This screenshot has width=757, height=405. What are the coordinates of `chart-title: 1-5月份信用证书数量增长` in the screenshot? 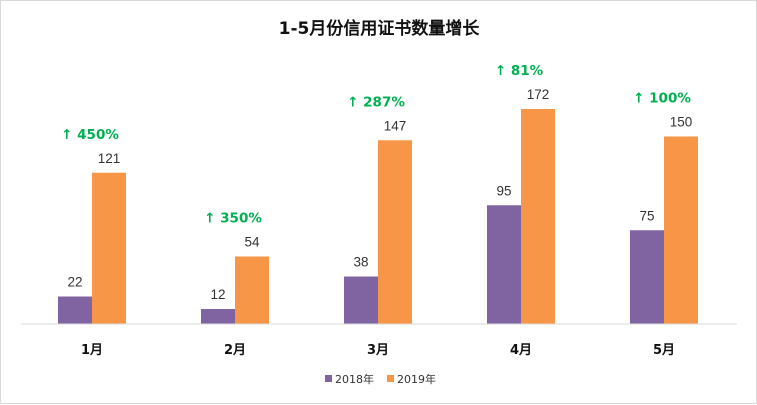 It's located at (380, 28).